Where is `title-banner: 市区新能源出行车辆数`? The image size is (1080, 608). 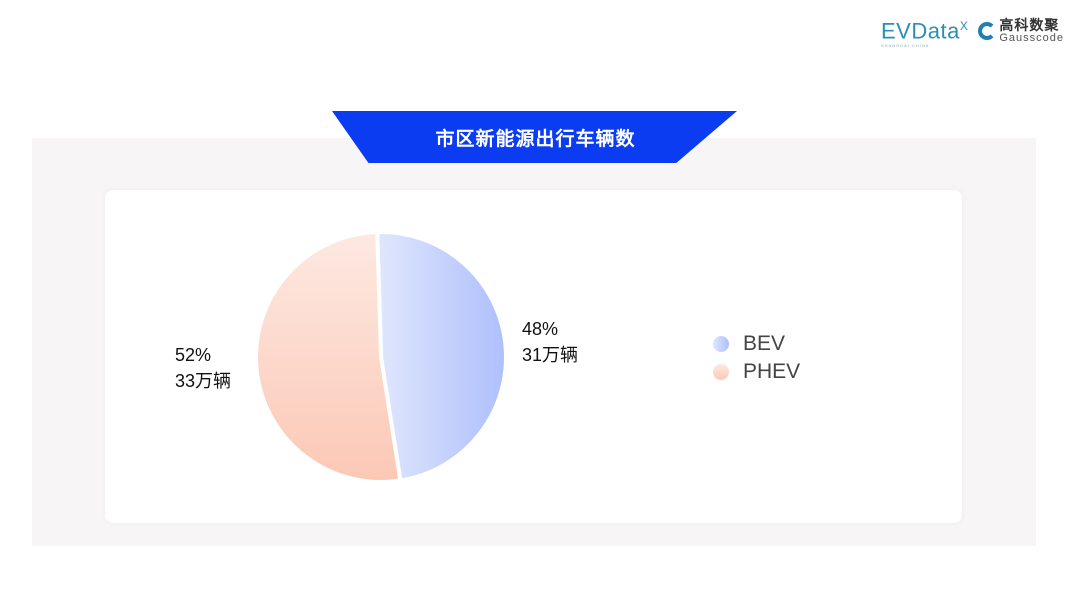 title-banner: 市区新能源出行车辆数 is located at coordinates (534, 137).